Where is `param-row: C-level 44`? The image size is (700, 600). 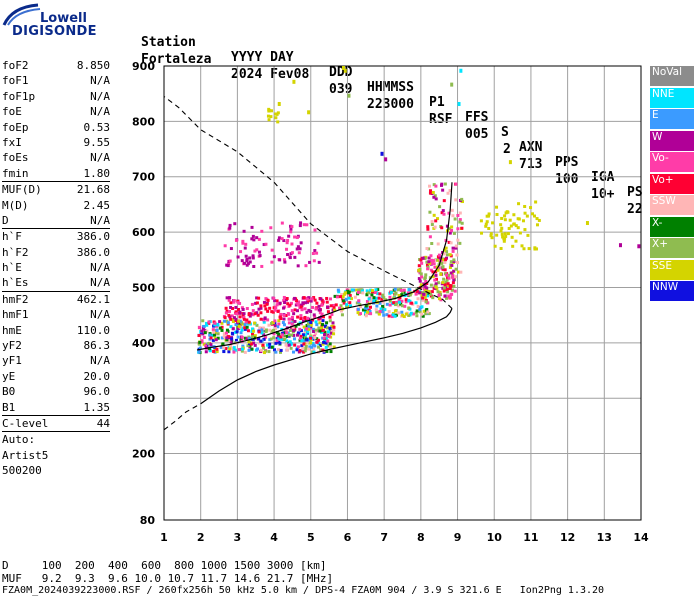 param-row: C-level 44 is located at coordinates (56, 424).